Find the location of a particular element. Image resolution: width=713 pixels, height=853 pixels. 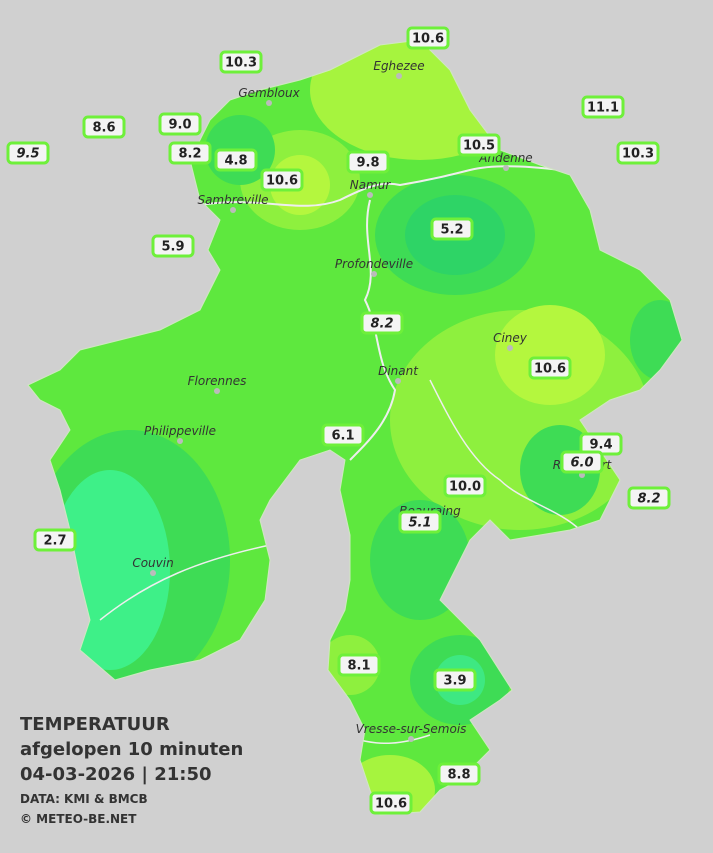

station-value: 6.0 is located at coordinates (581, 463).